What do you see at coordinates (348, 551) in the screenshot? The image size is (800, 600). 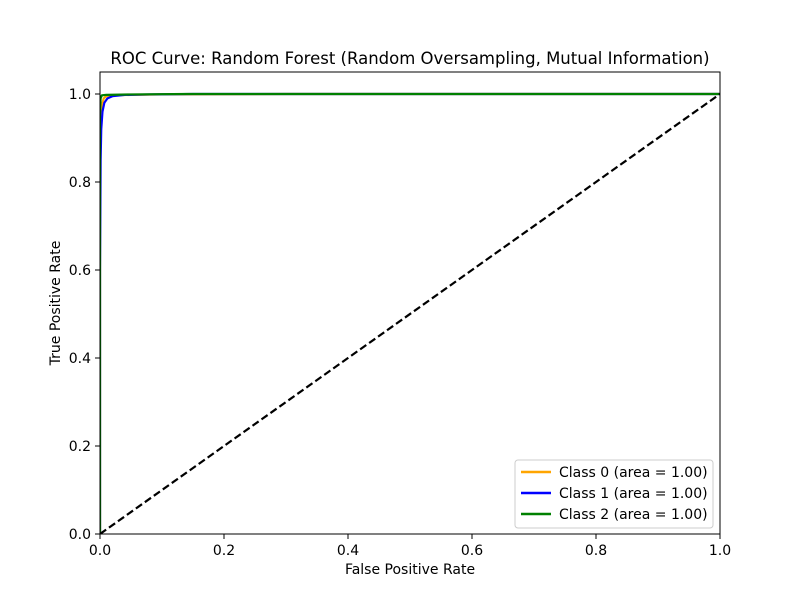 I see `x-tick-label: 0.4` at bounding box center [348, 551].